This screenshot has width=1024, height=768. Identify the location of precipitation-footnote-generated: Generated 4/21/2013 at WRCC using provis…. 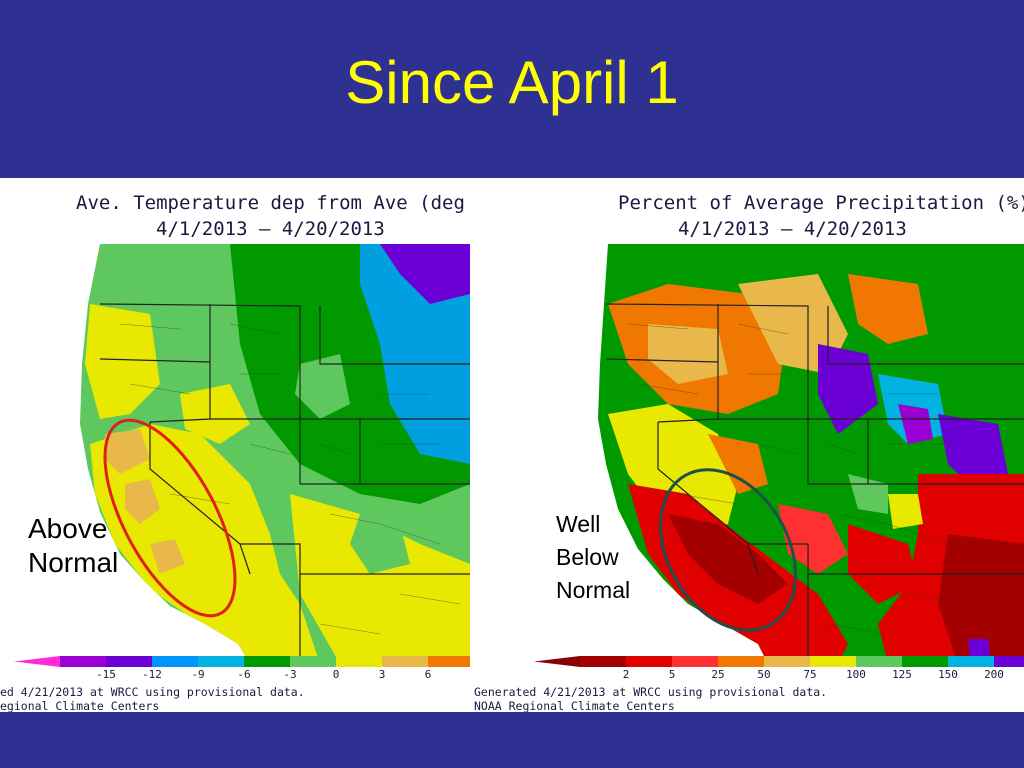
(651, 692).